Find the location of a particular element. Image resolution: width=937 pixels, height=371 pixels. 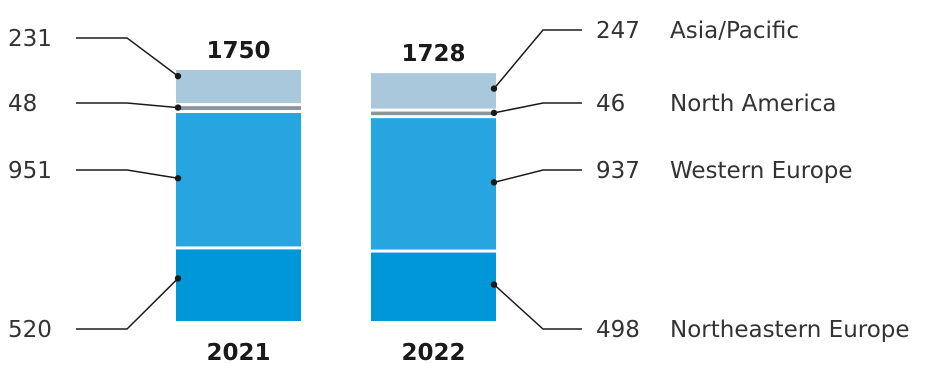

leader-line-2021-north-america is located at coordinates (127, 105).